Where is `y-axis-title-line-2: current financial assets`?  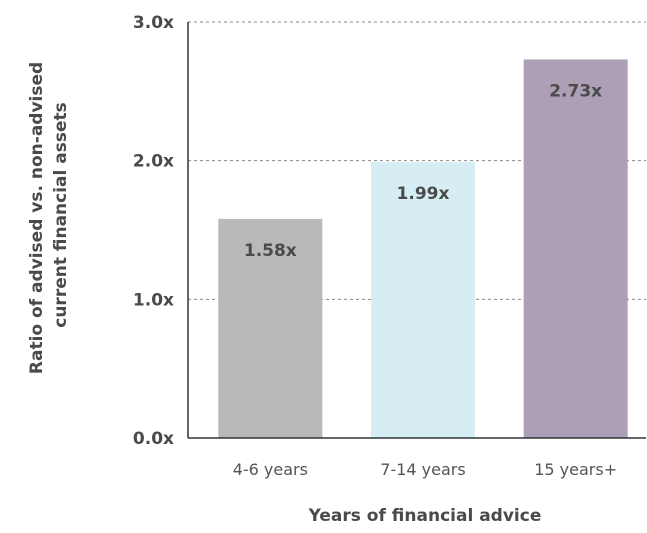
y-axis-title-line-2: current financial assets is located at coordinates (61, 215).